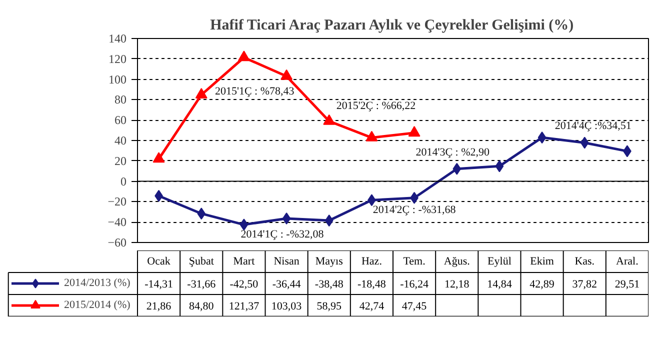  What do you see at coordinates (627, 284) in the screenshot?
I see `data-label: 29,51` at bounding box center [627, 284].